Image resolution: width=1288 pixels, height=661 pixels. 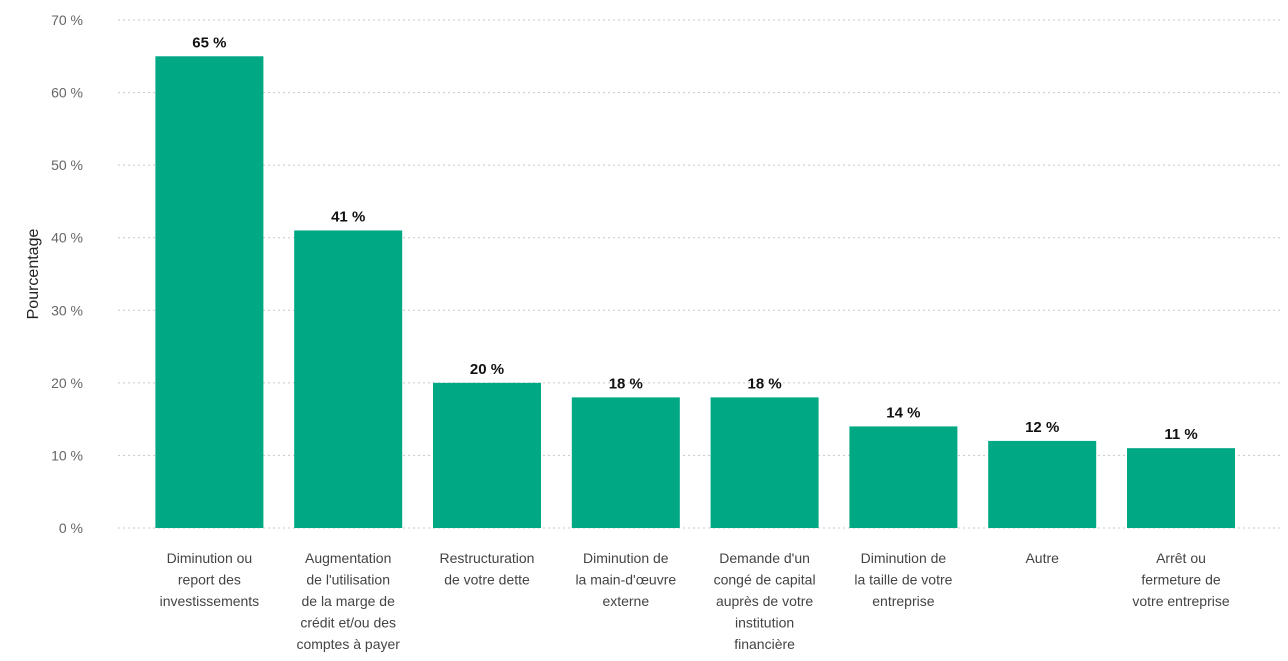 I want to click on data-label: 14 %, so click(x=903, y=412).